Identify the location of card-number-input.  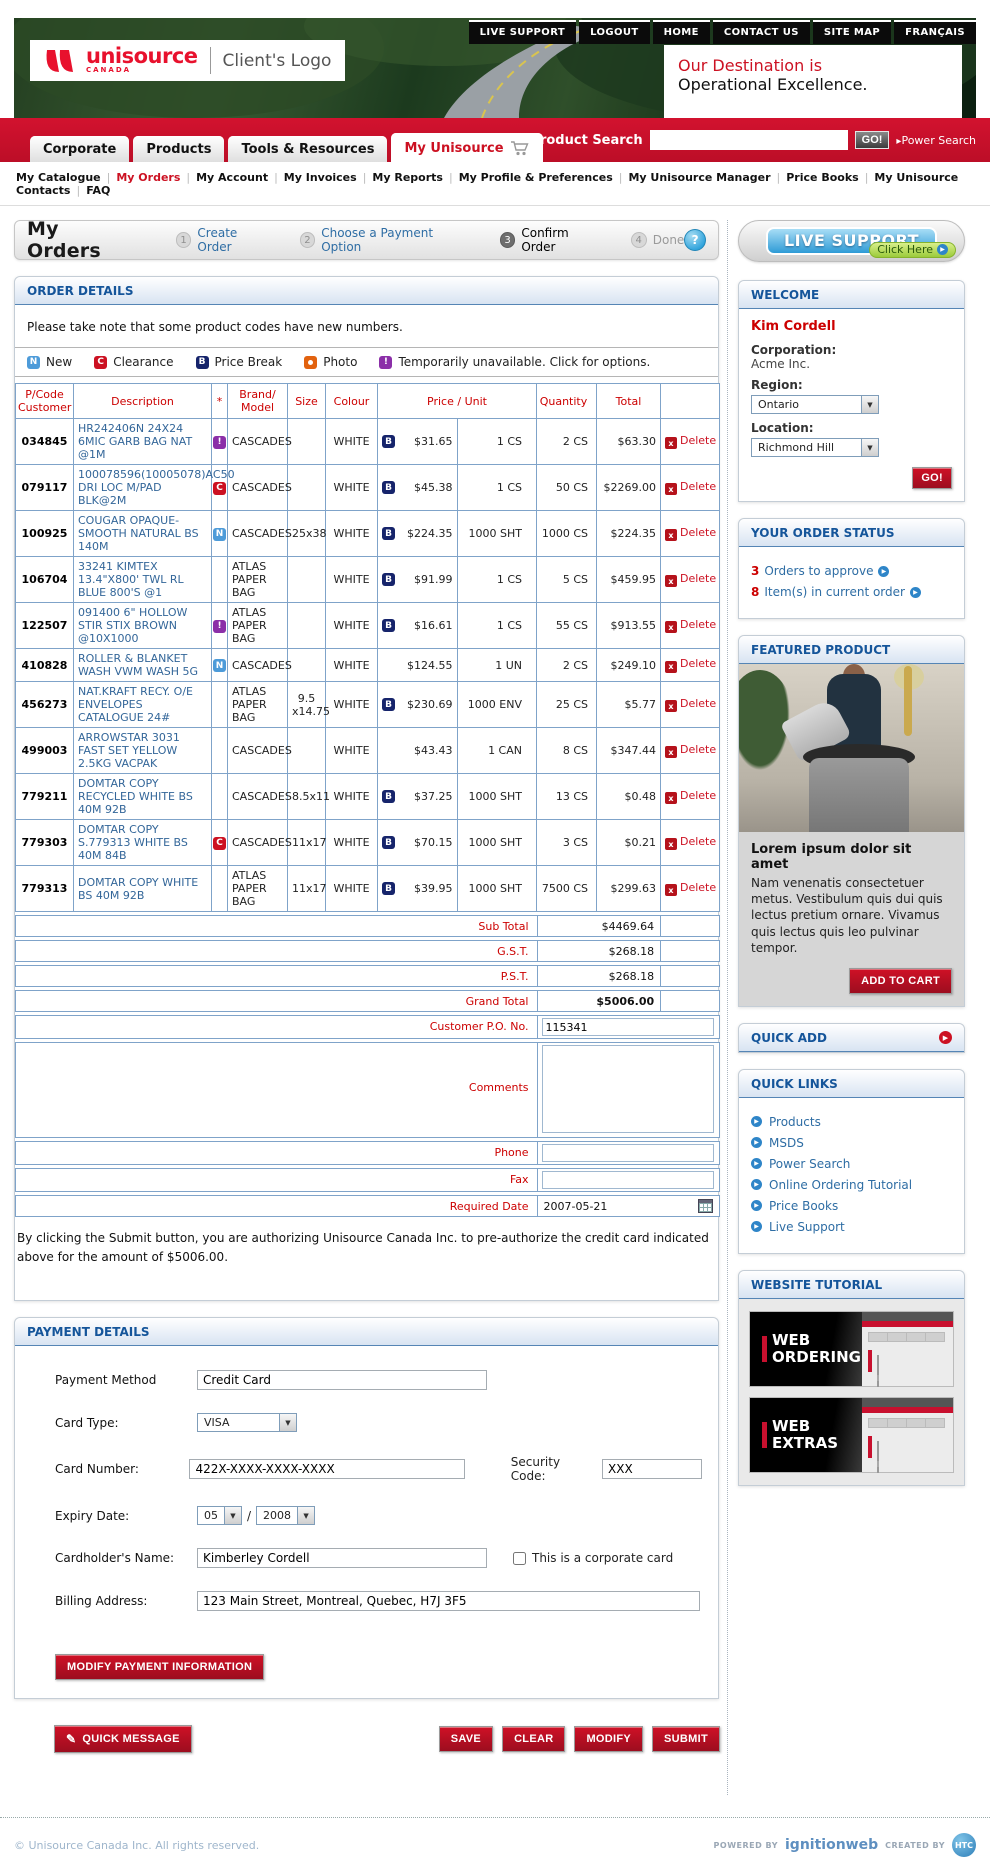
(327, 1469).